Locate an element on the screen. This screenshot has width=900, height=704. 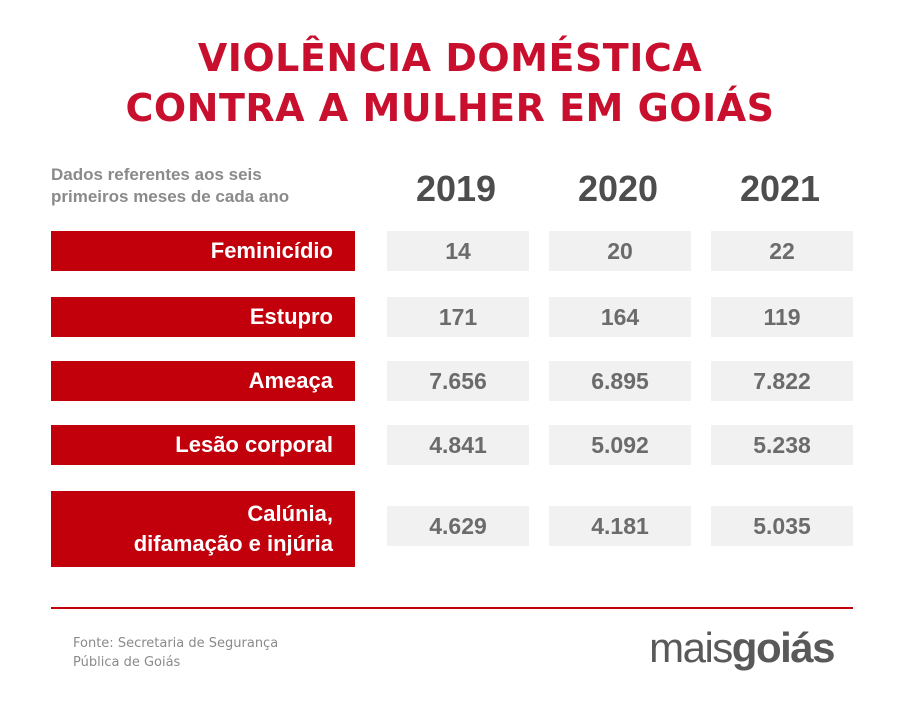
data-note-line-2: primeiros meses de cada ano is located at coordinates (170, 196).